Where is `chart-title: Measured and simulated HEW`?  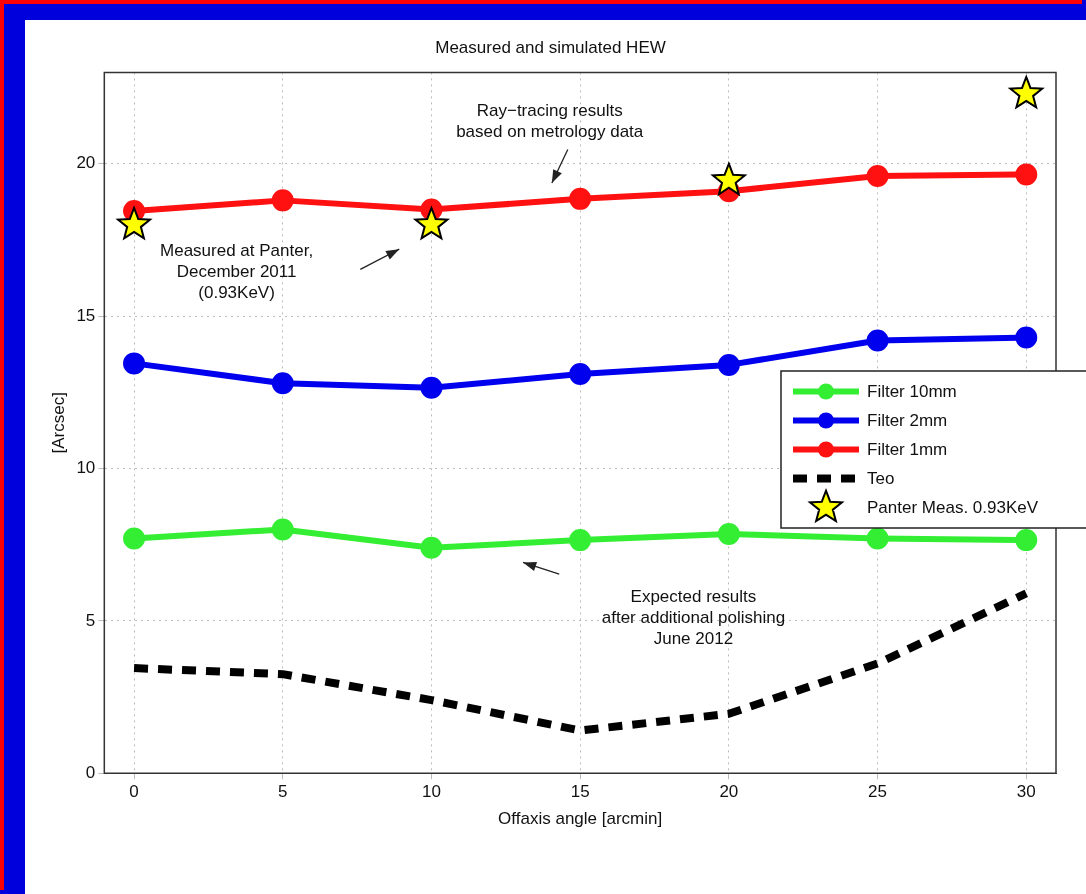
chart-title: Measured and simulated HEW is located at coordinates (550, 47).